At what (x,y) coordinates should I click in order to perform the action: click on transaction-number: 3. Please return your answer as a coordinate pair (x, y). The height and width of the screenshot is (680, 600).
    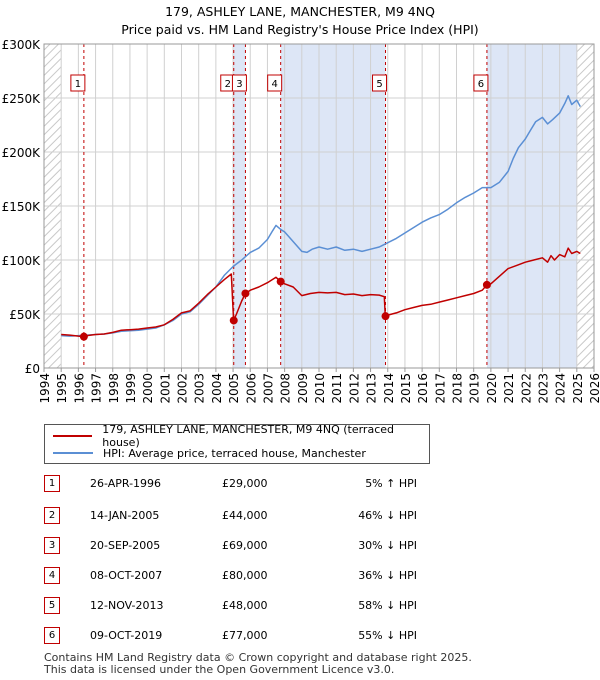
    Looking at the image, I should click on (52, 545).